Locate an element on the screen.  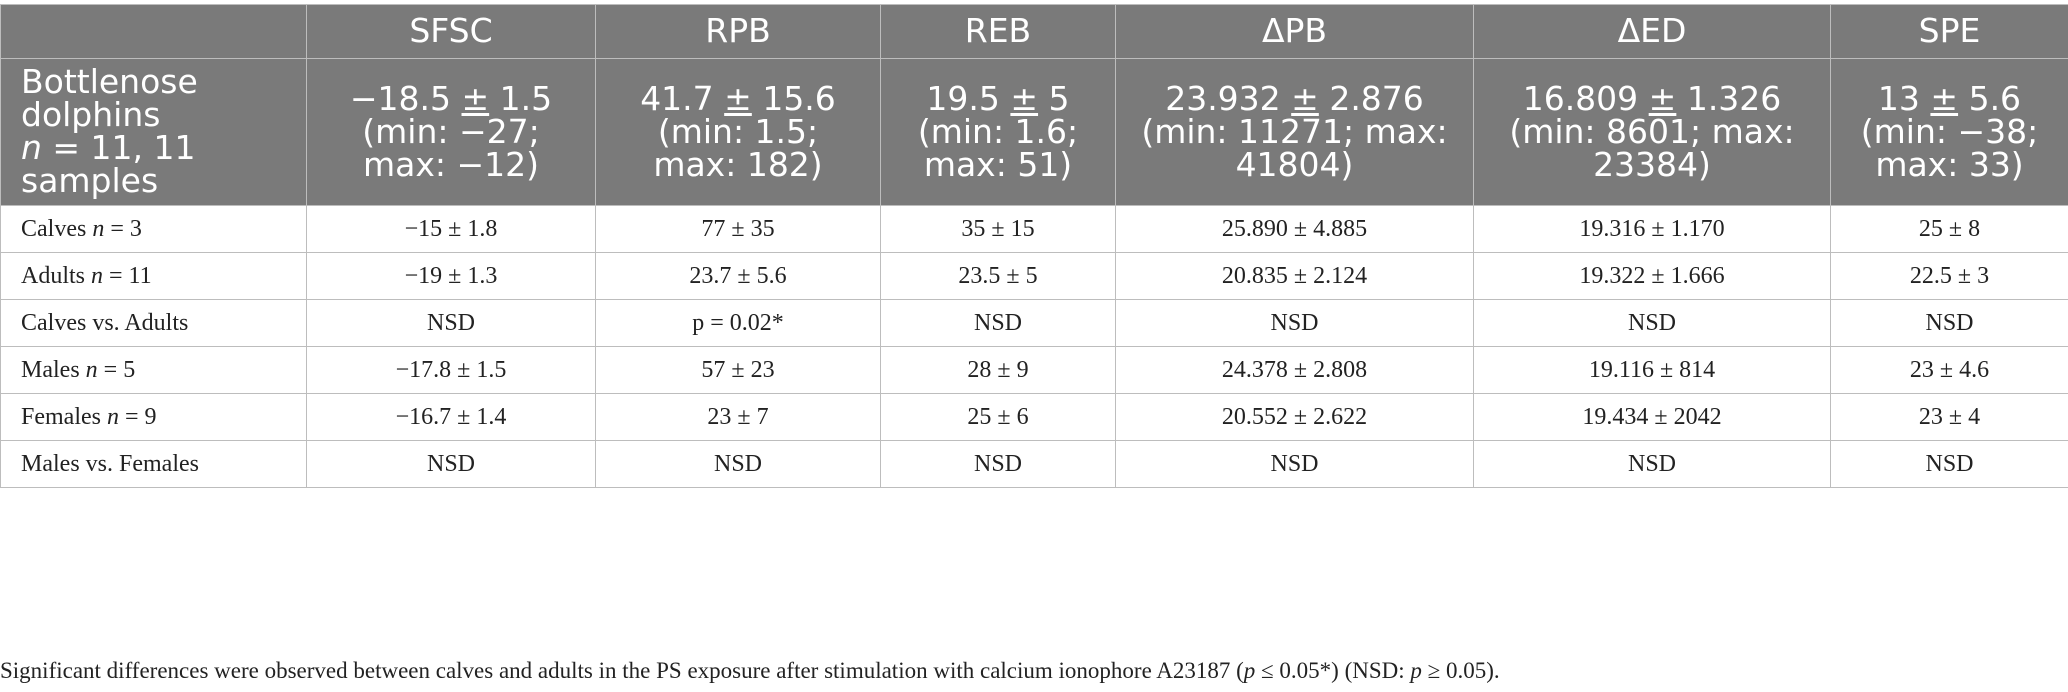
summary-cell: 19.5 ± 5 (min: 1.6; max: 51) is located at coordinates (998, 132).